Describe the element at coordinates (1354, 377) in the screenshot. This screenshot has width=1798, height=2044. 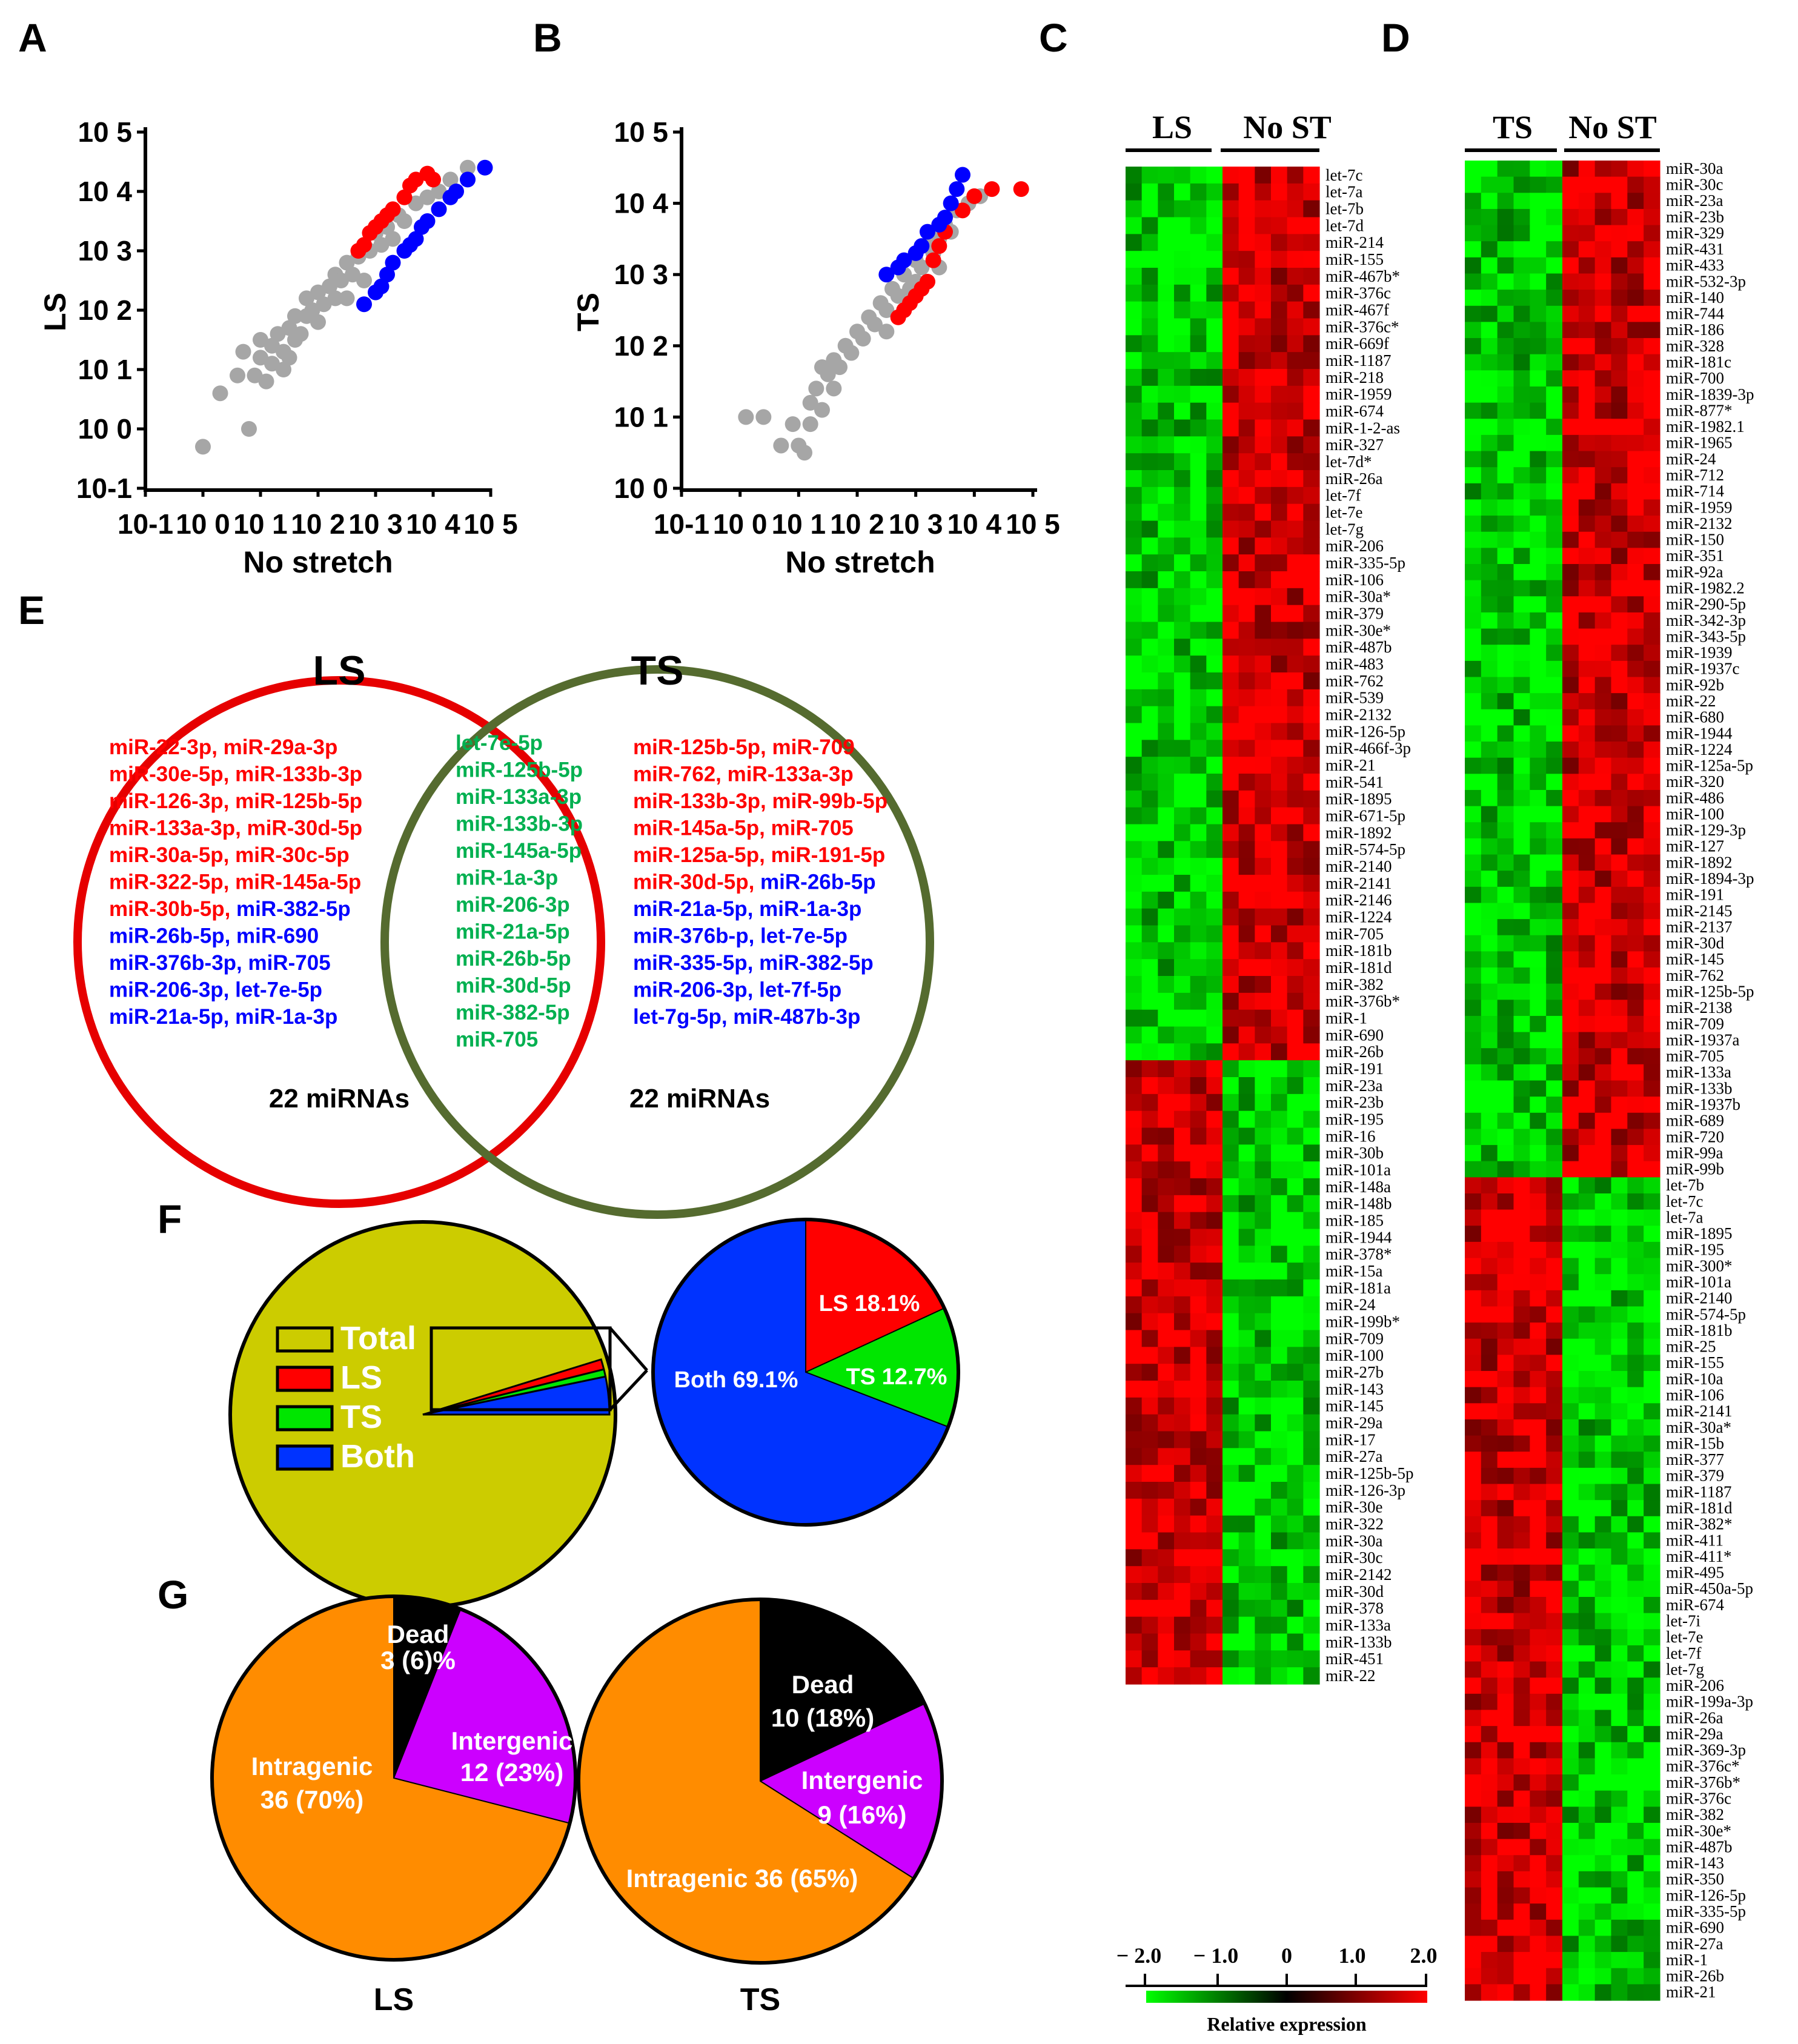
I see `heatmap-c-row-label: miR-218` at that location.